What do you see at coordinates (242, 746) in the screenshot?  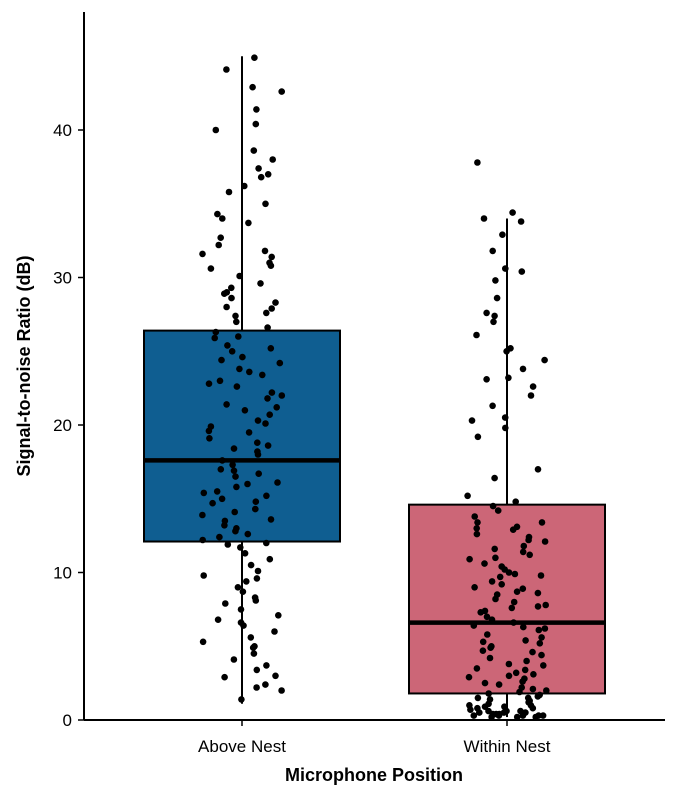 I see `x-tick-label: Above Nest` at bounding box center [242, 746].